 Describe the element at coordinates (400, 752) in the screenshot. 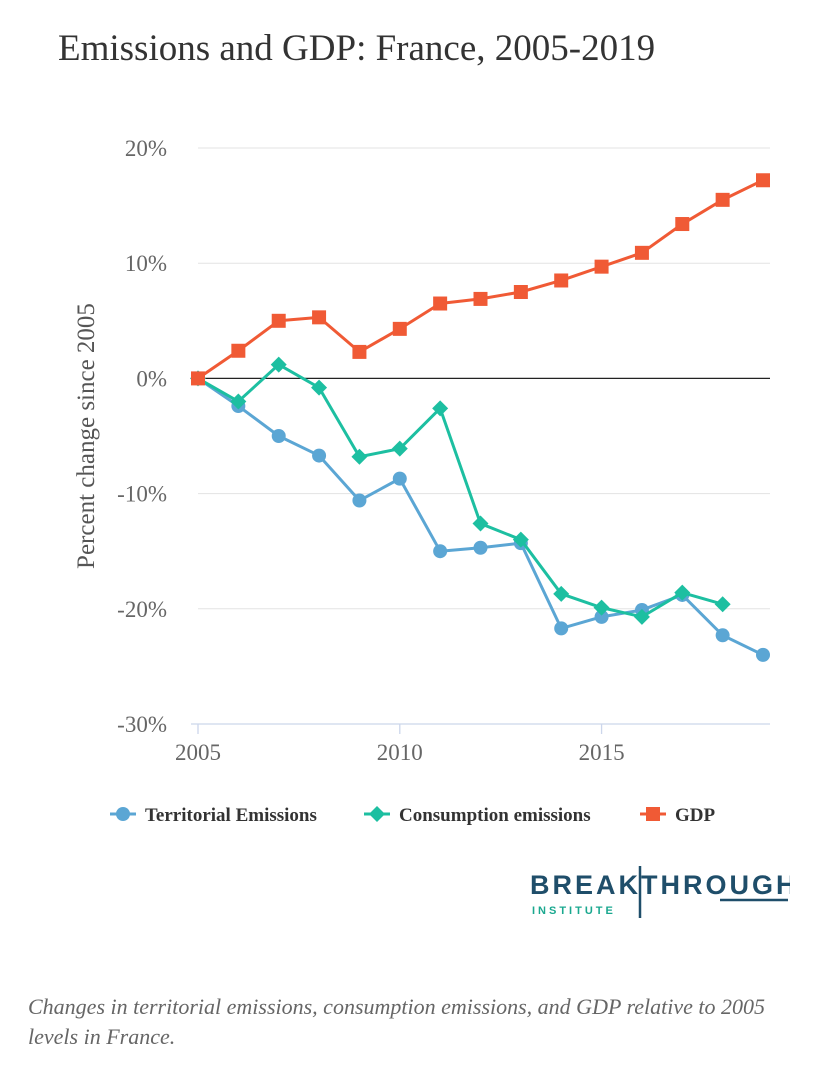

I see `x-tick-label: 2010` at that location.